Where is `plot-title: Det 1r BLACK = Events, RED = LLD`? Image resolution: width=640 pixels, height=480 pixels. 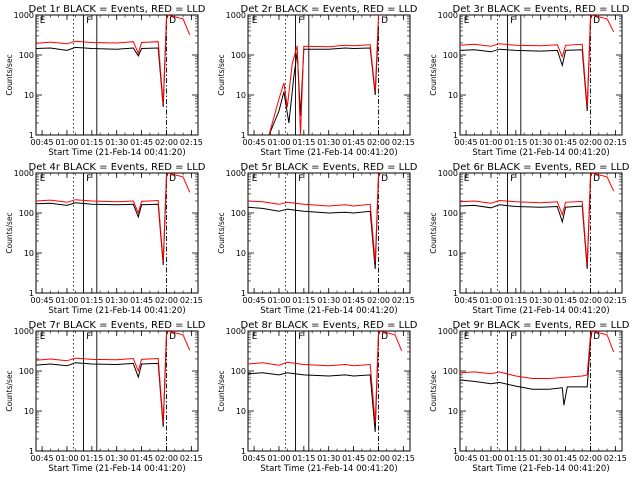
plot-title: Det 1r BLACK = Events, RED = LLD is located at coordinates (117, 9).